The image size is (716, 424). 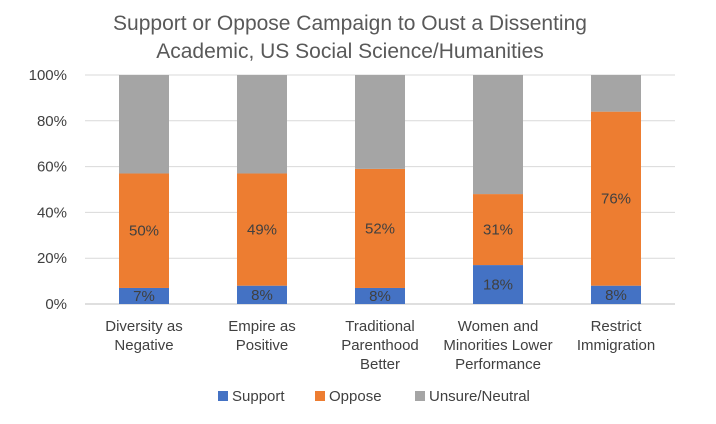 I want to click on chart-title-line-2: Academic, US Social Science/Humanities, so click(x=350, y=51).